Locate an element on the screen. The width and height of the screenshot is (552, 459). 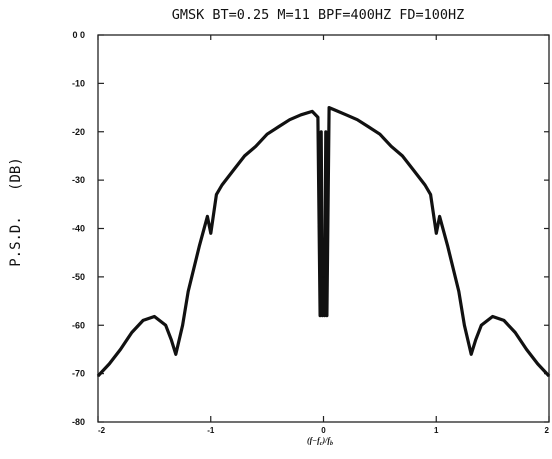
x-tick-label: 0 is located at coordinates (323, 430).